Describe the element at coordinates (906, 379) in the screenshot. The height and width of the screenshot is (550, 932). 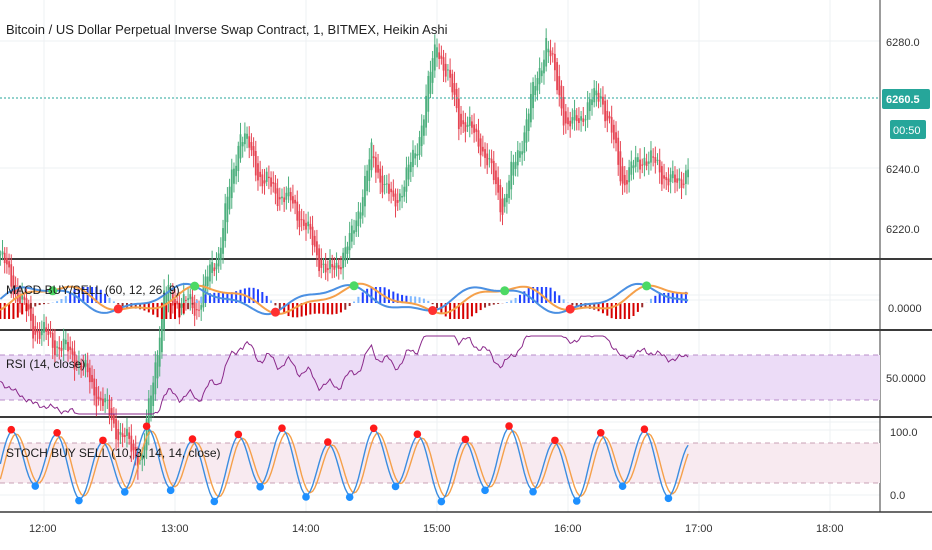
I see `rsi-tick: 50.0000` at that location.